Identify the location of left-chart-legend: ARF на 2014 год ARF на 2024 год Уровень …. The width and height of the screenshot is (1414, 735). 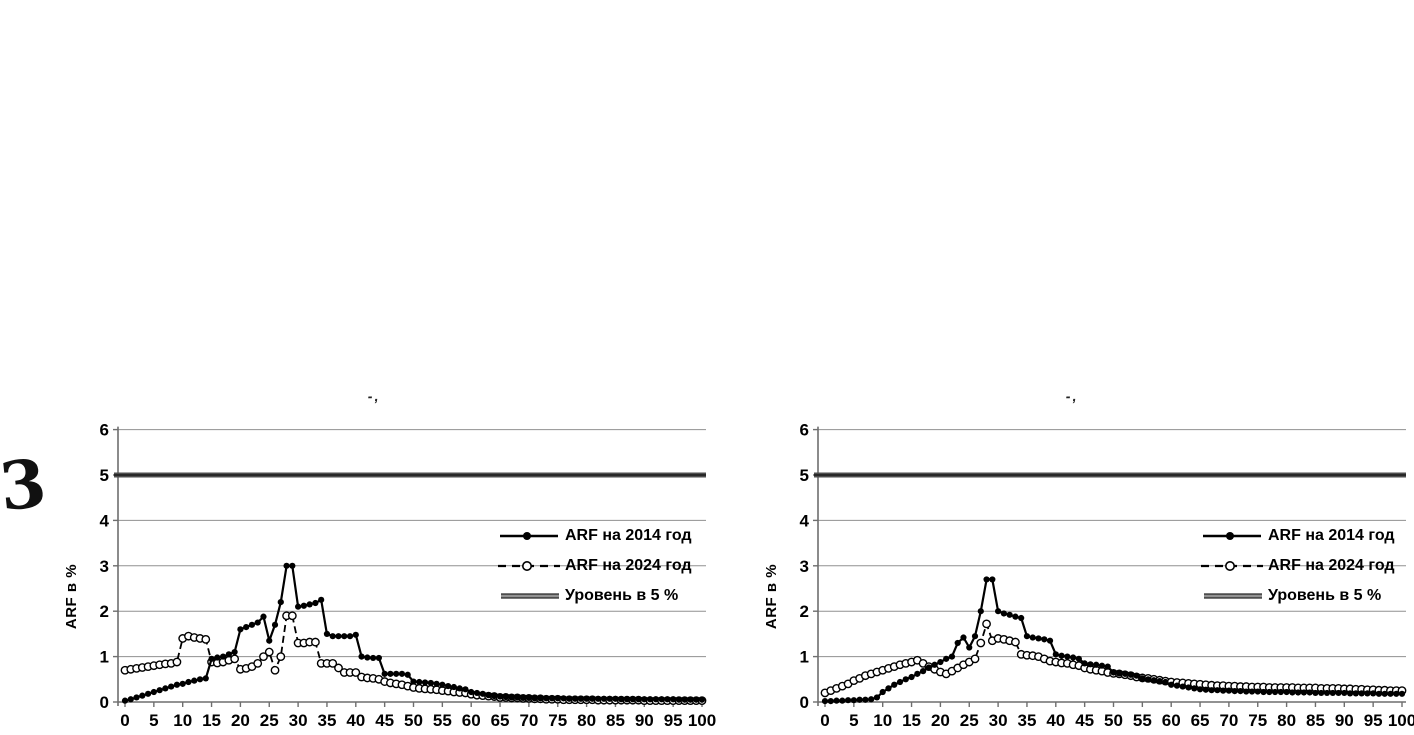
(594, 566).